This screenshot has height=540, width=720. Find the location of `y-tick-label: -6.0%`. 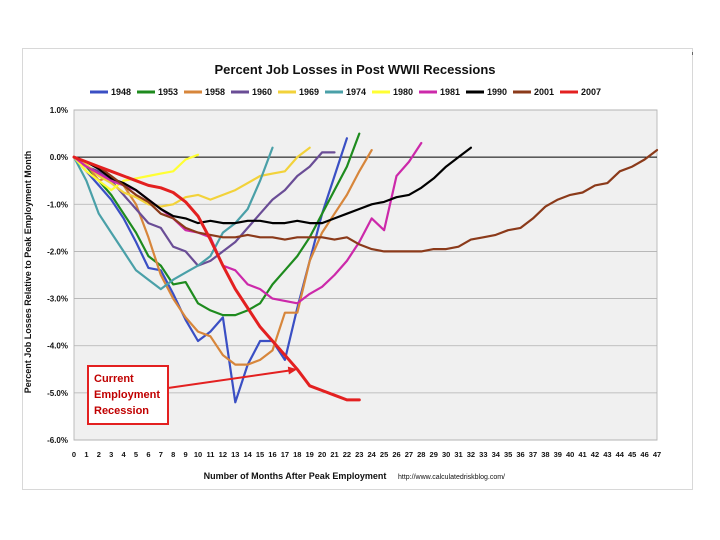

y-tick-label: -6.0% is located at coordinates (57, 440).